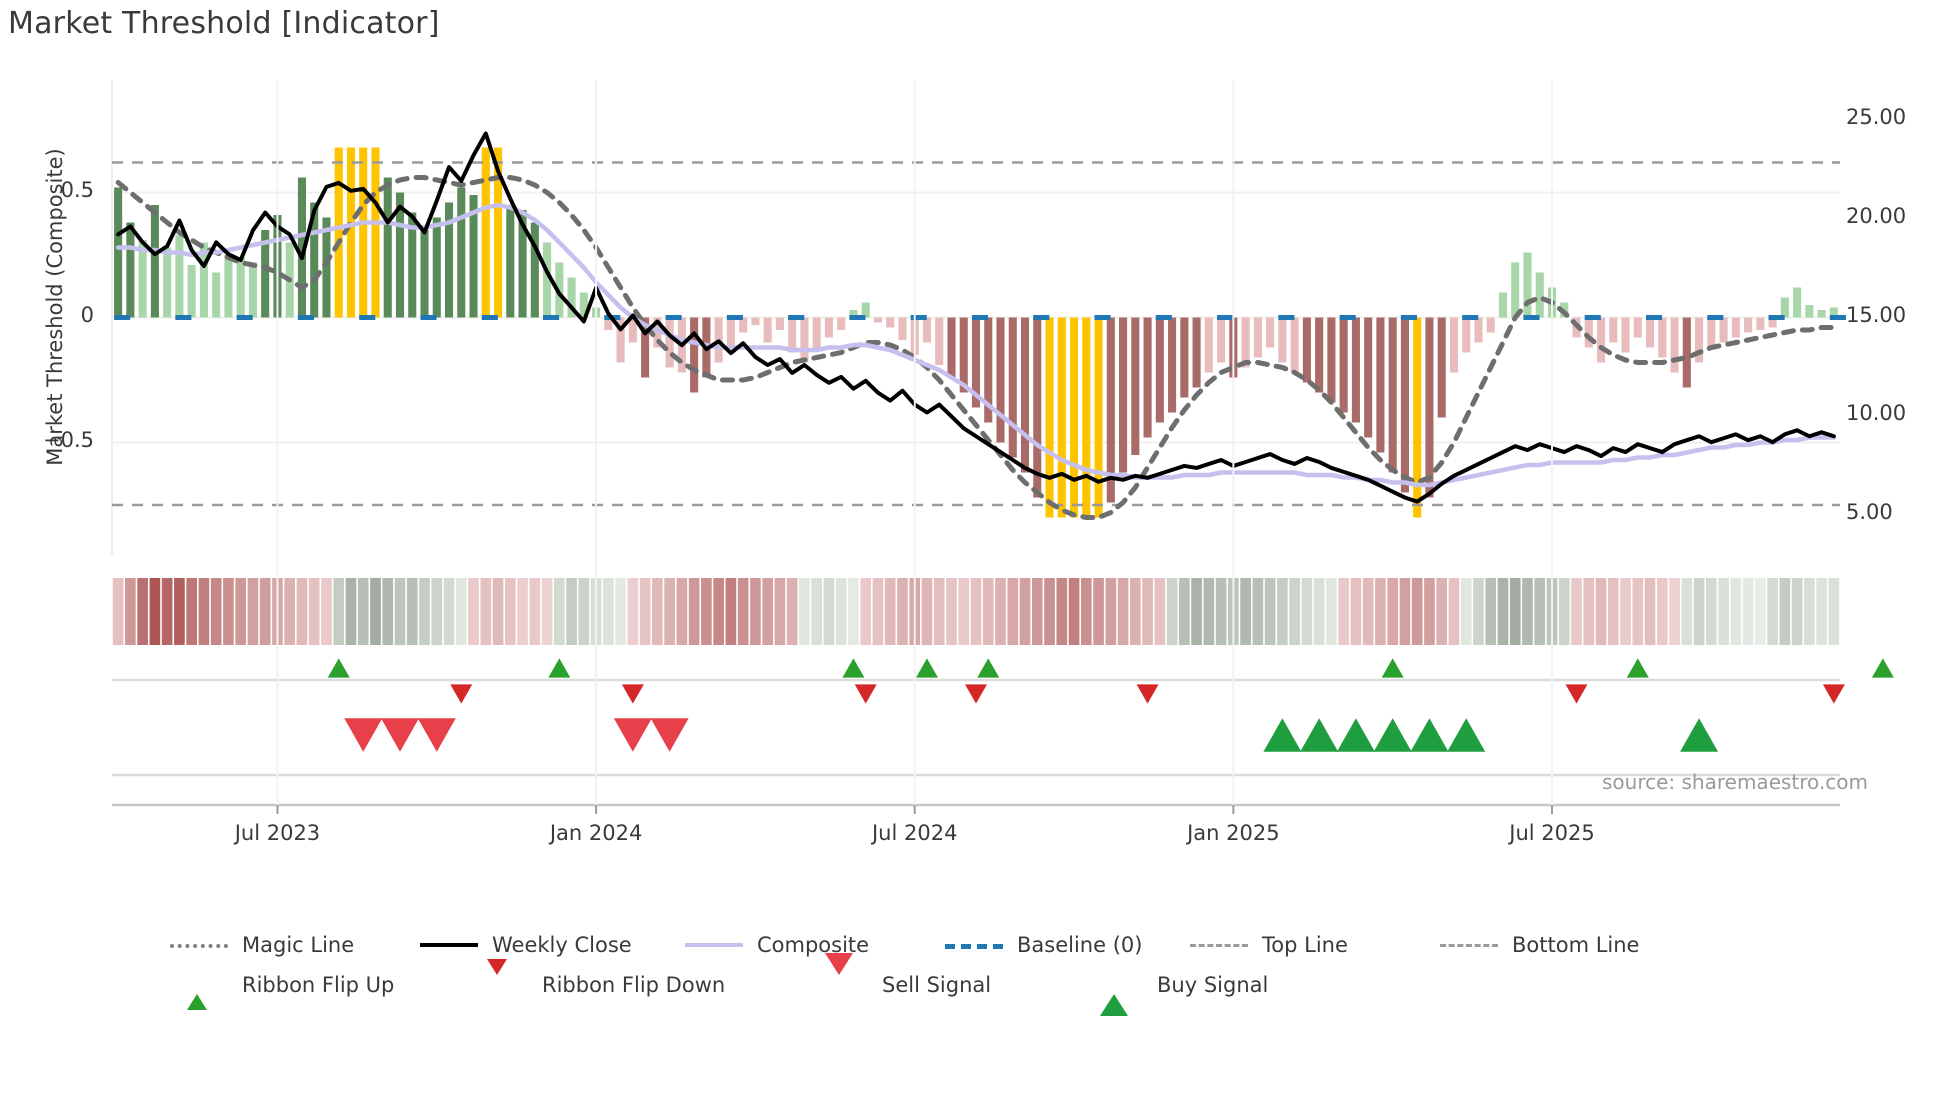 This screenshot has width=1960, height=1106. What do you see at coordinates (1213, 985) in the screenshot?
I see `legend-label: Buy Signal` at bounding box center [1213, 985].